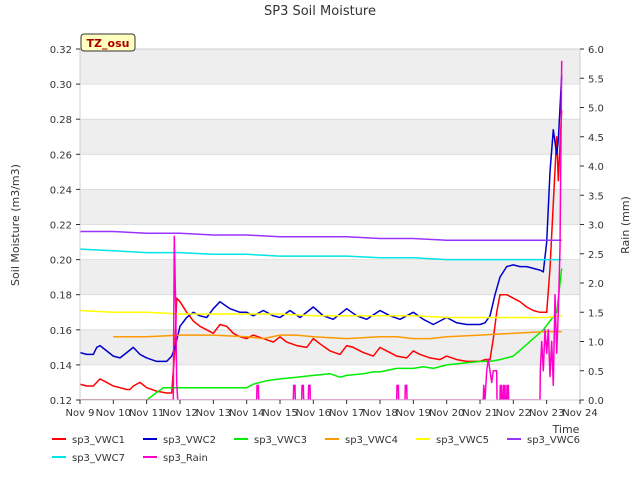  What do you see at coordinates (246, 413) in the screenshot?
I see `x-tick-label: Nov 14` at bounding box center [246, 413].